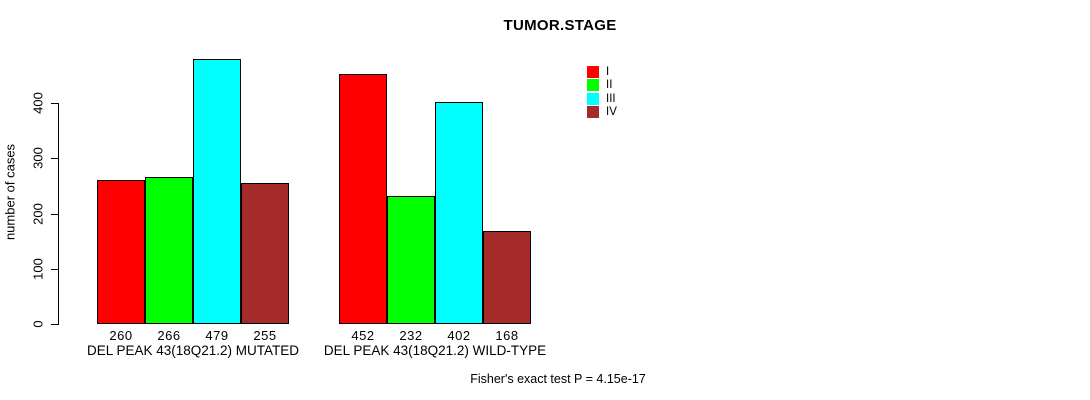 The width and height of the screenshot is (1090, 400). What do you see at coordinates (459, 335) in the screenshot?
I see `bar-value-label: 402` at bounding box center [459, 335].